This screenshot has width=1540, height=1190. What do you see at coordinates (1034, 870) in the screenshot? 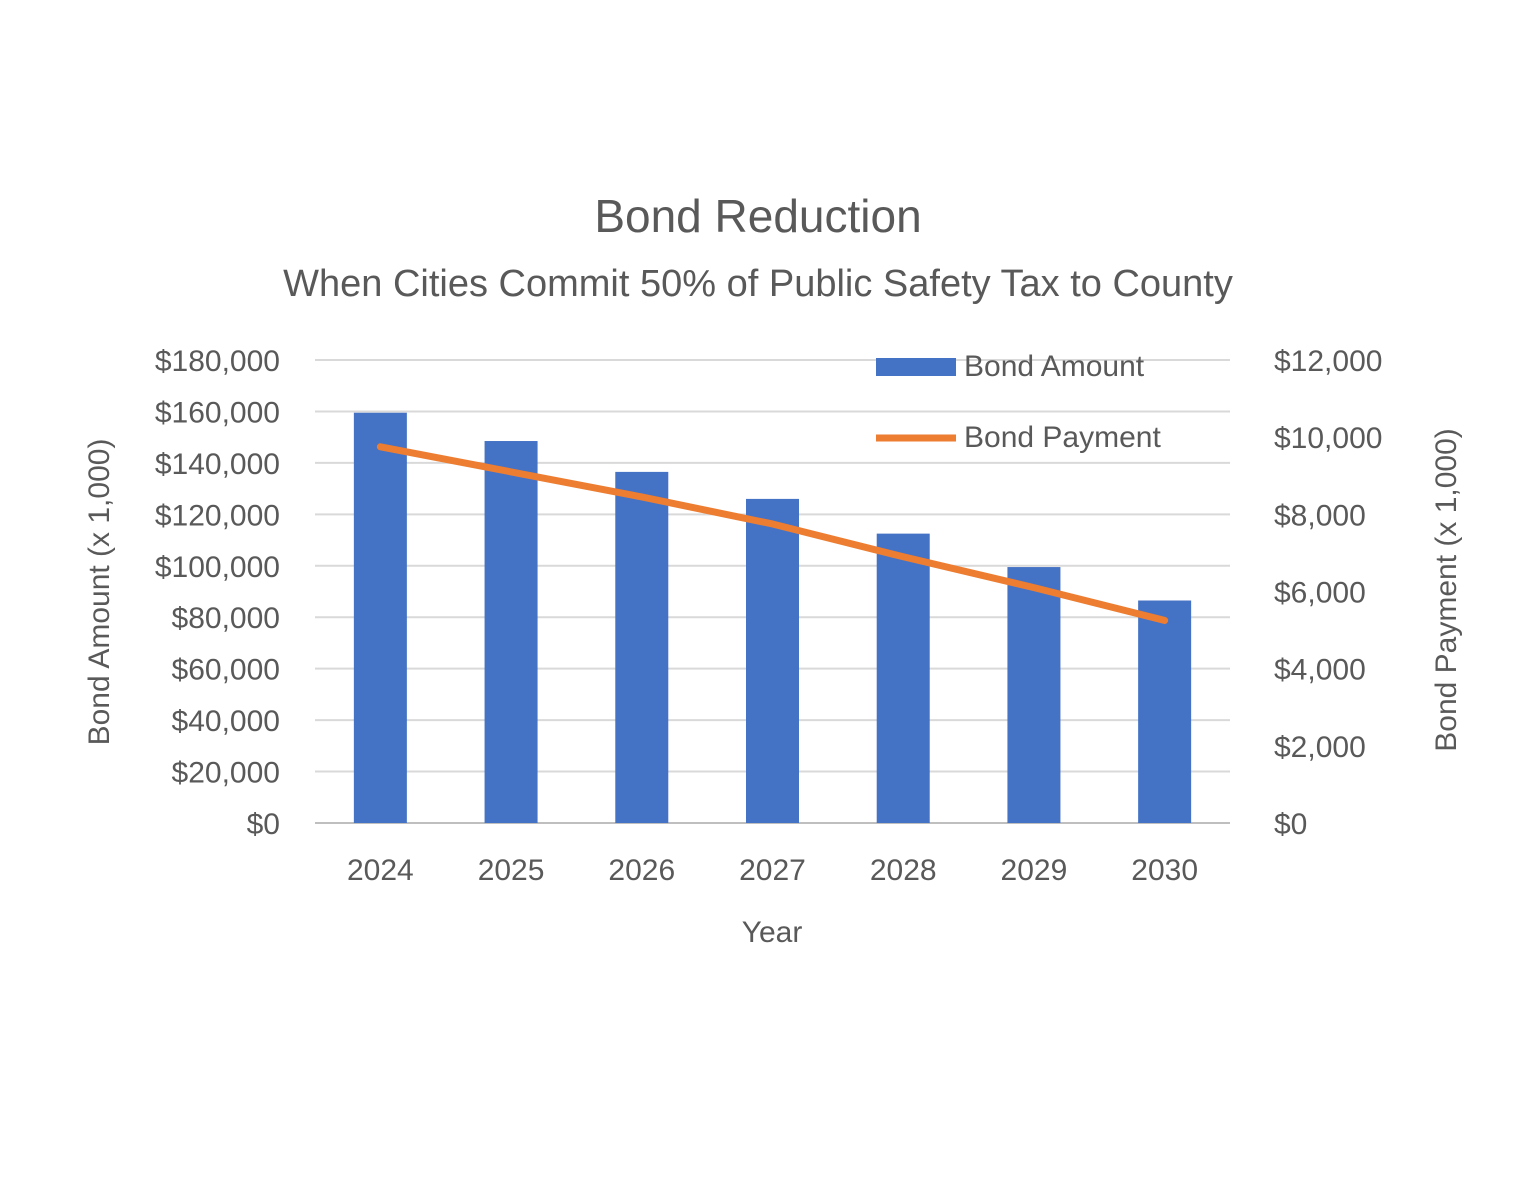
I see `x-tick-label: 2029` at bounding box center [1034, 870].